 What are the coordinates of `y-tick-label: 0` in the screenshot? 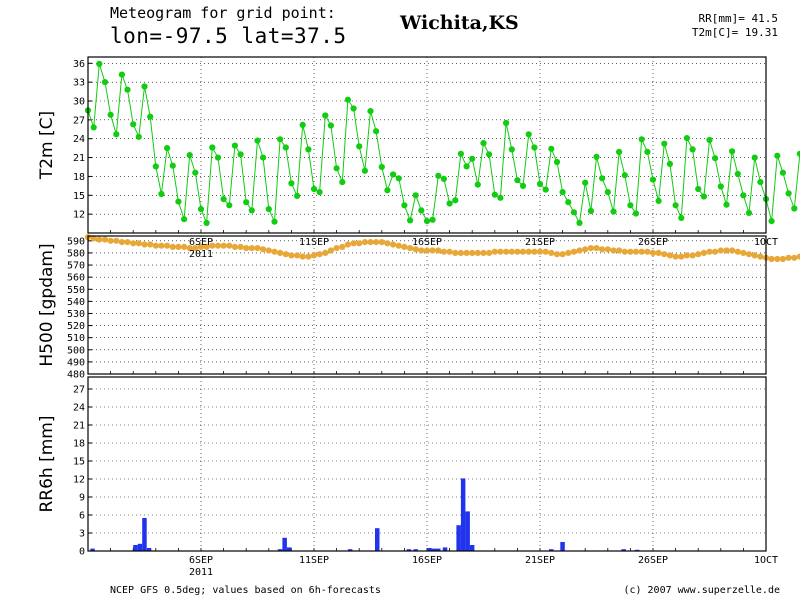 It's located at (82, 552).